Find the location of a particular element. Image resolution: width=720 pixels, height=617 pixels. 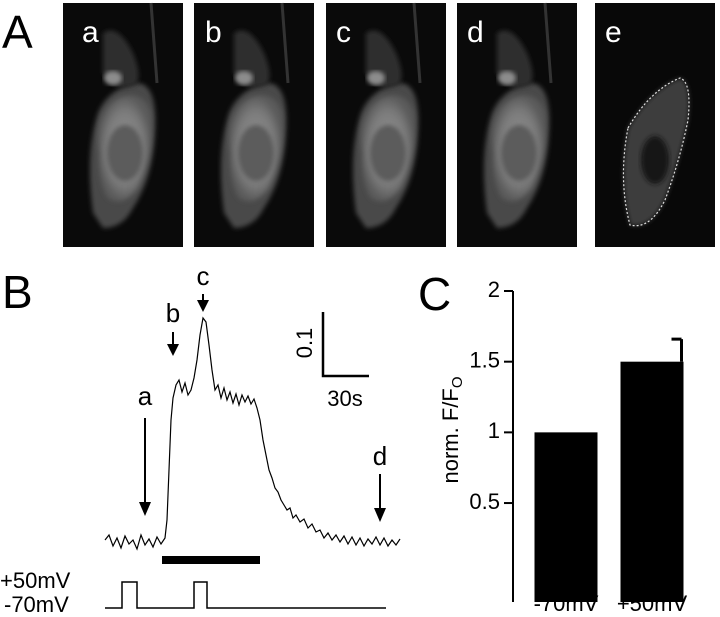

scale-label: 30s is located at coordinates (344, 398).